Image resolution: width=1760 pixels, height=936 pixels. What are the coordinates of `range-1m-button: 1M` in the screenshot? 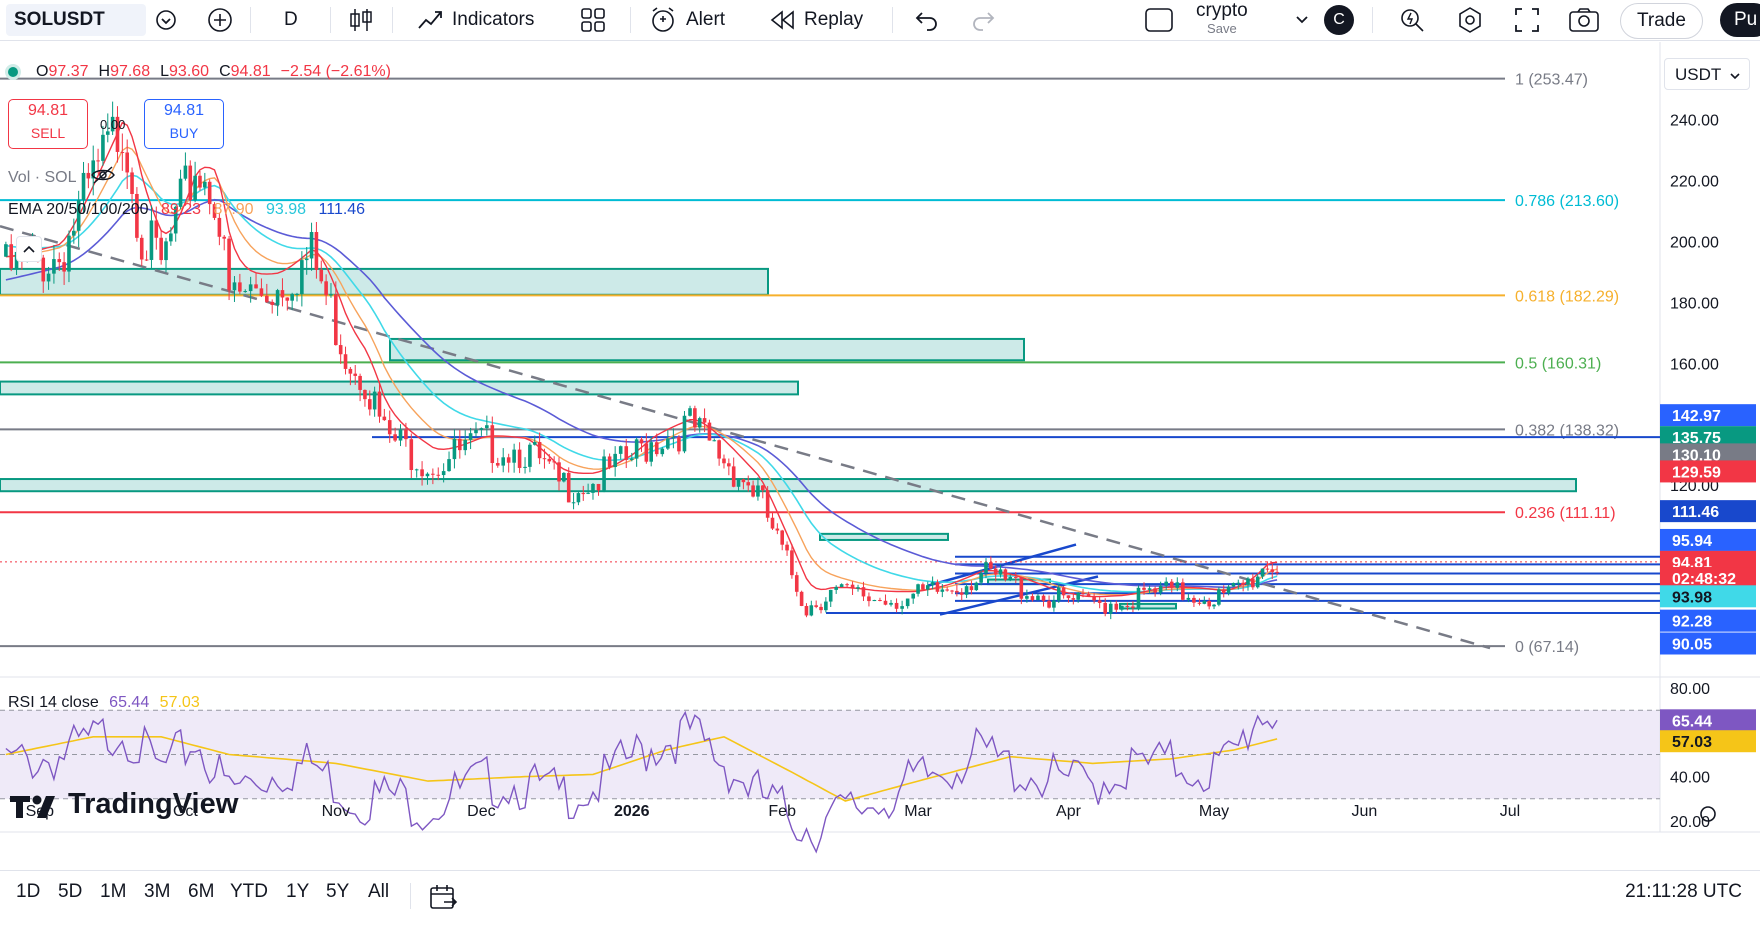 It's located at (113, 892).